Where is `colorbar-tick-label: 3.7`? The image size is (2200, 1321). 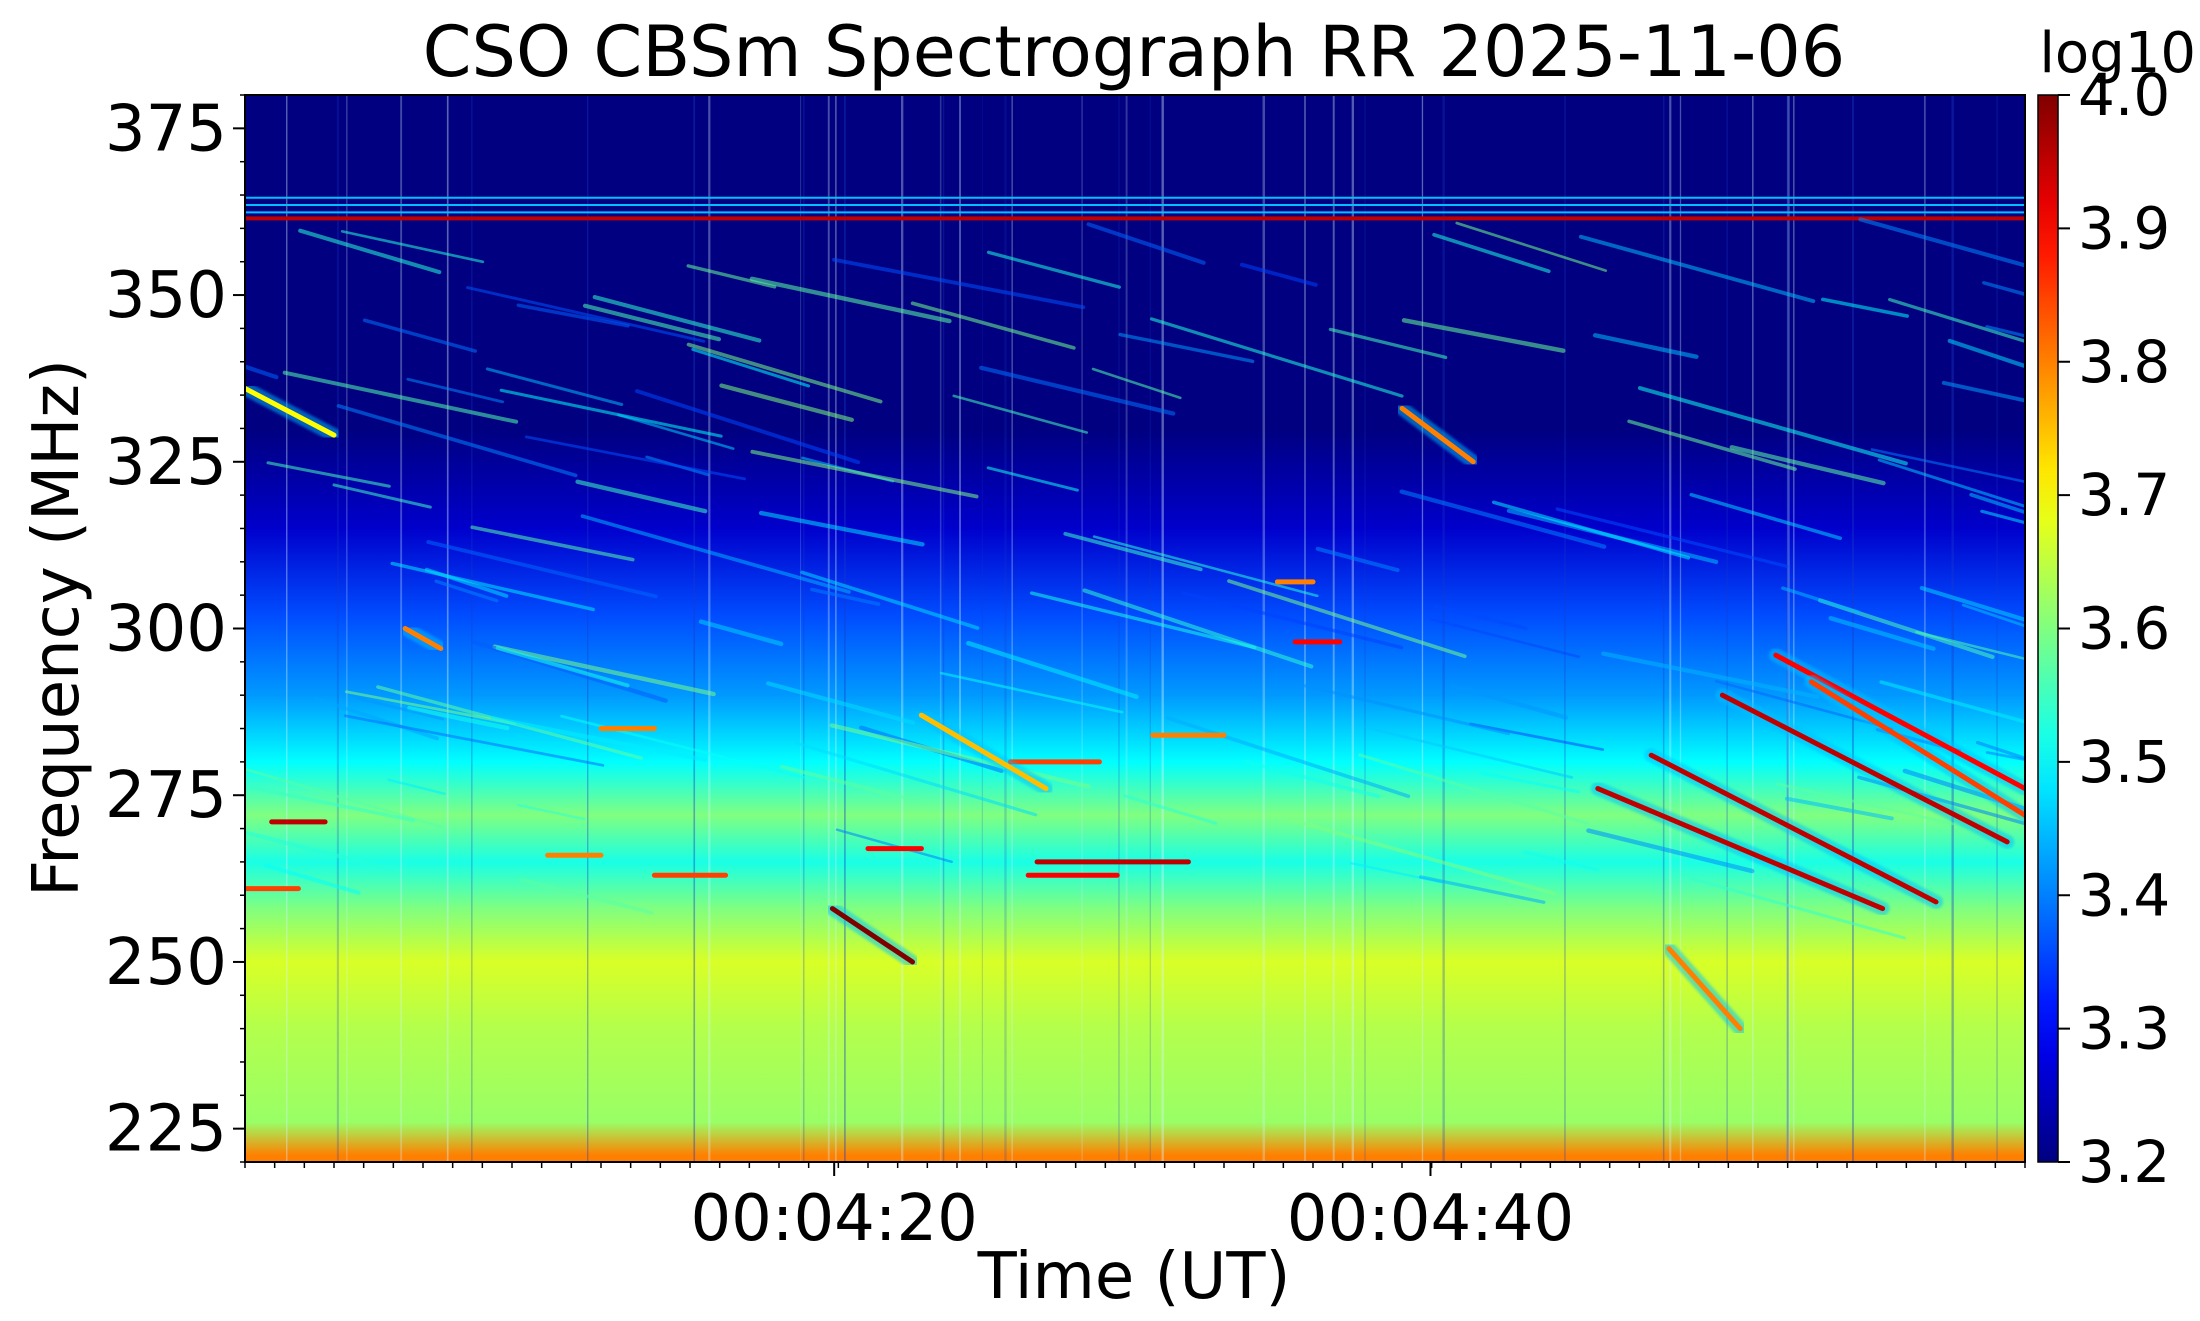
colorbar-tick-label: 3.7 is located at coordinates (2124, 495).